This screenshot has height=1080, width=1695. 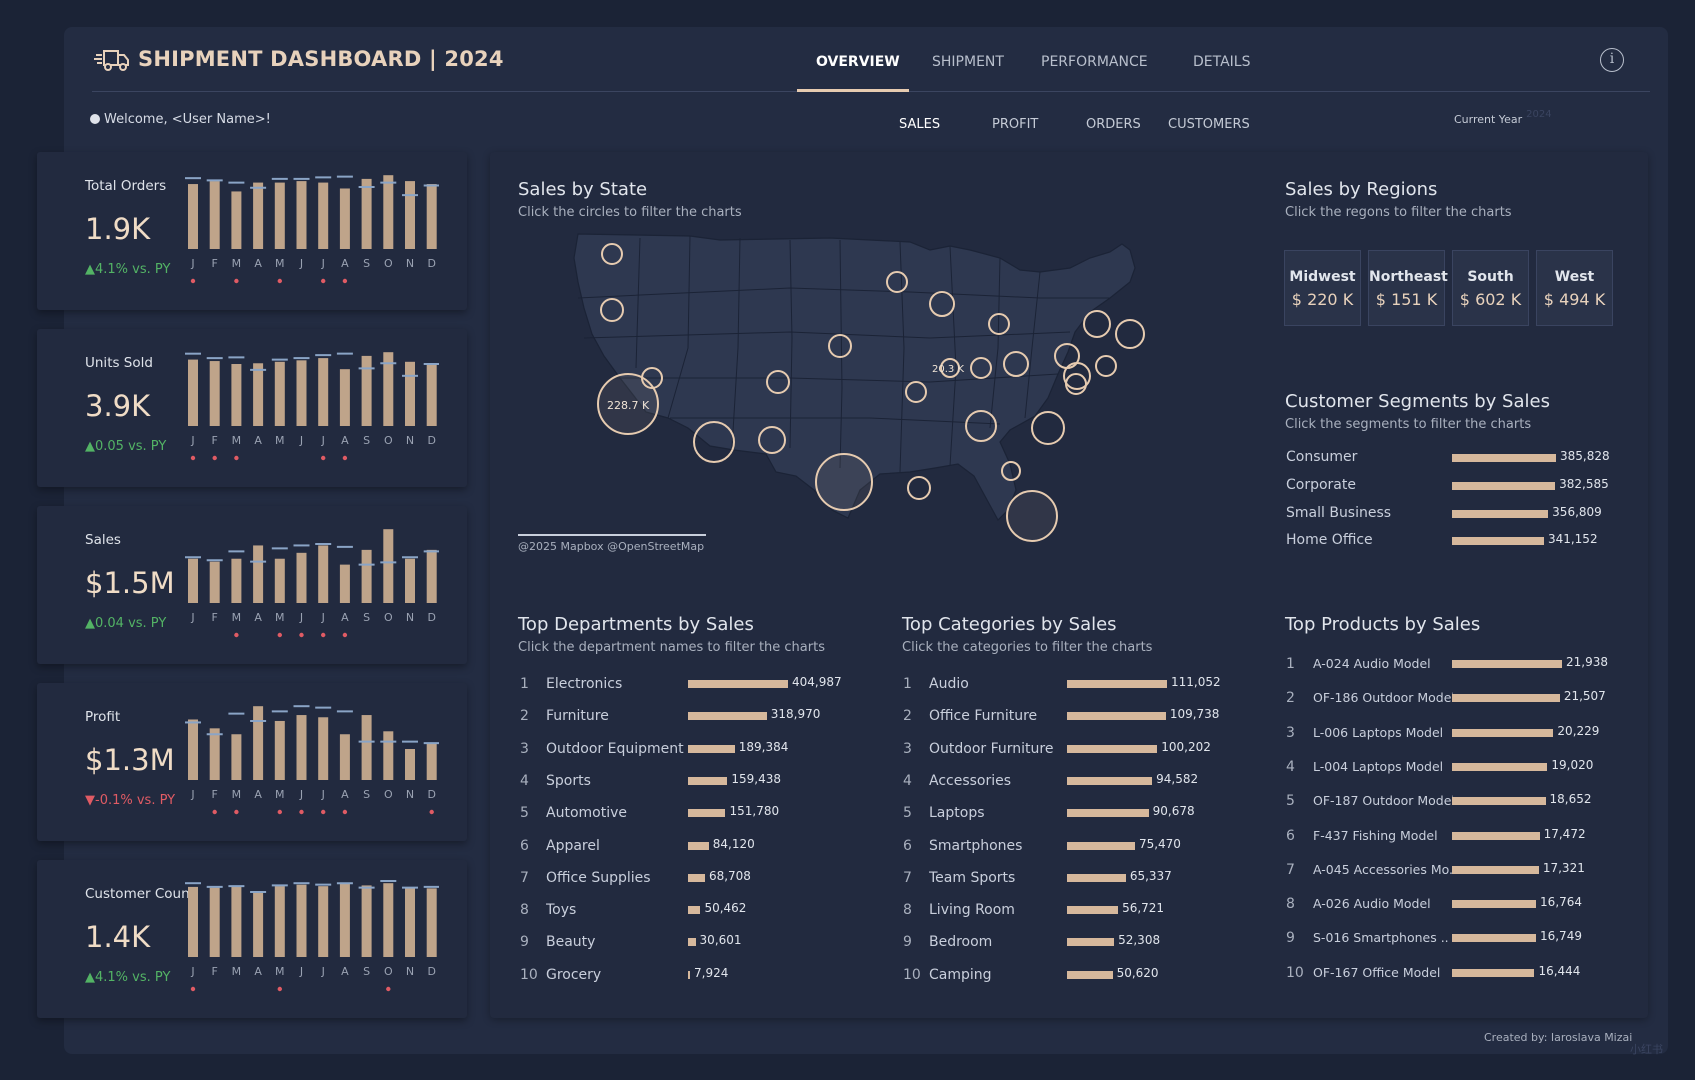 I want to click on list-item: 1 A-024 Audio Model 21,938, so click(x=1451, y=665).